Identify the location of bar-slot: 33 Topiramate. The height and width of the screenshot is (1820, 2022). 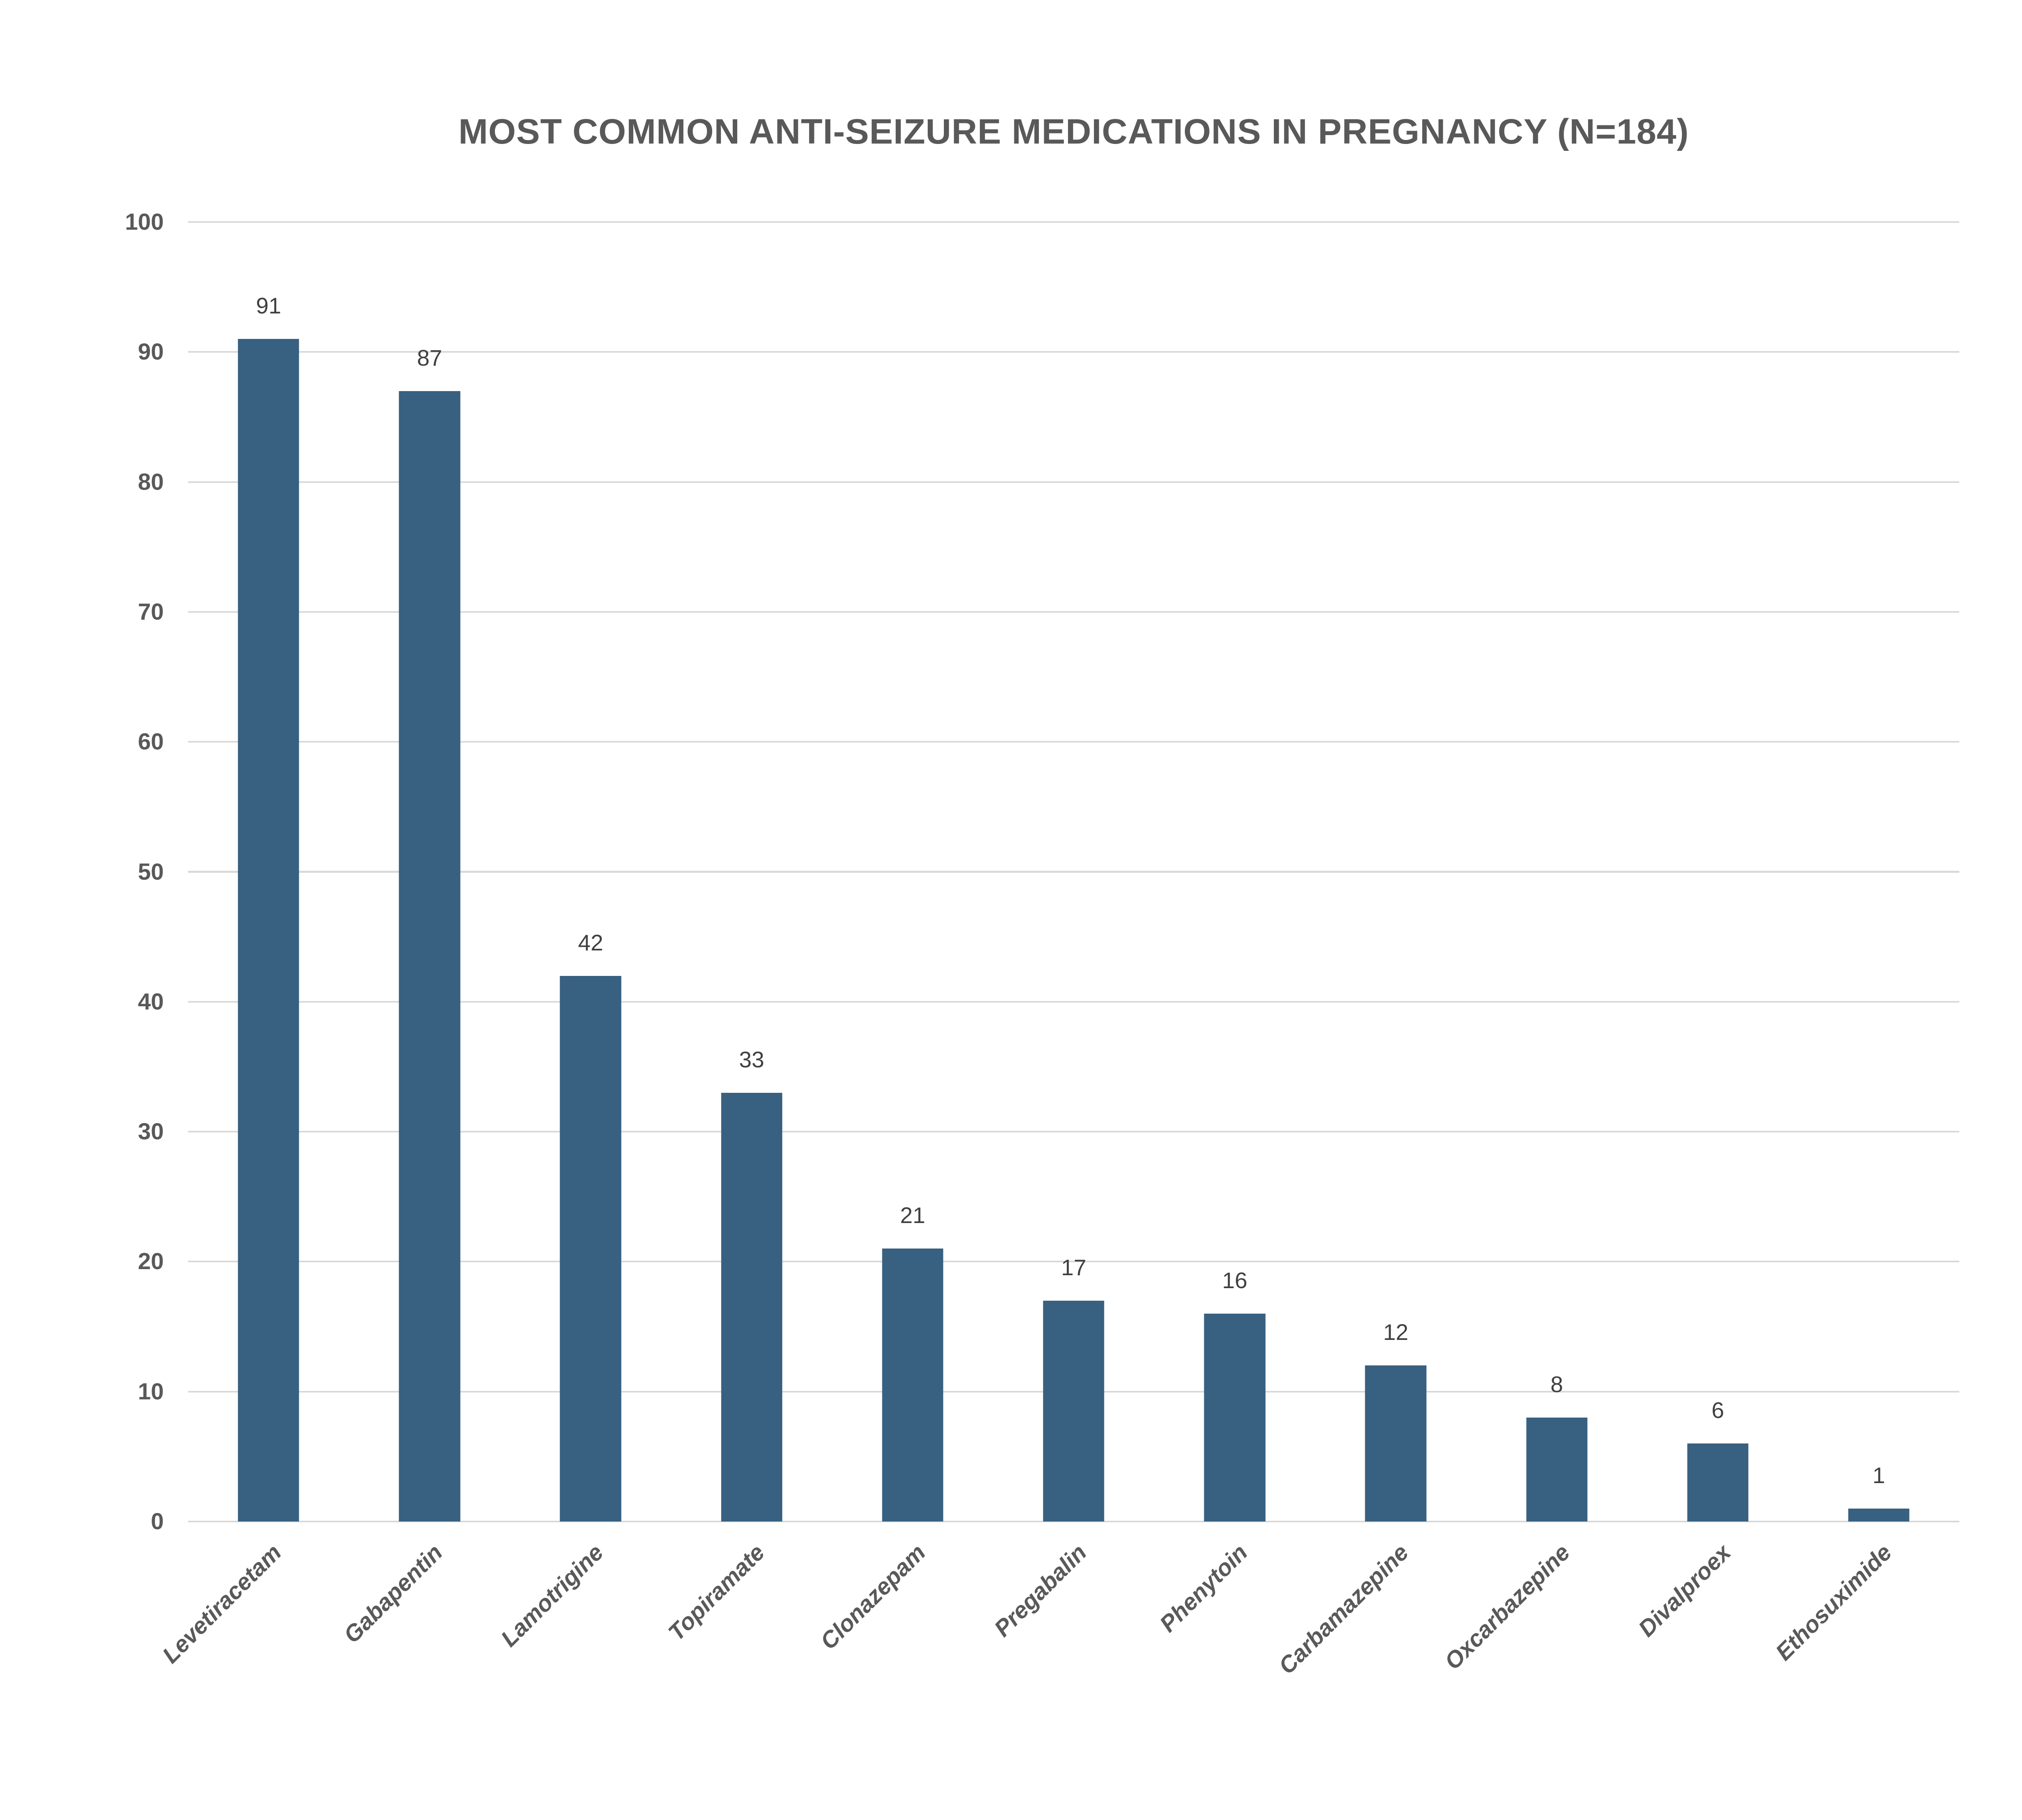
(747, 934).